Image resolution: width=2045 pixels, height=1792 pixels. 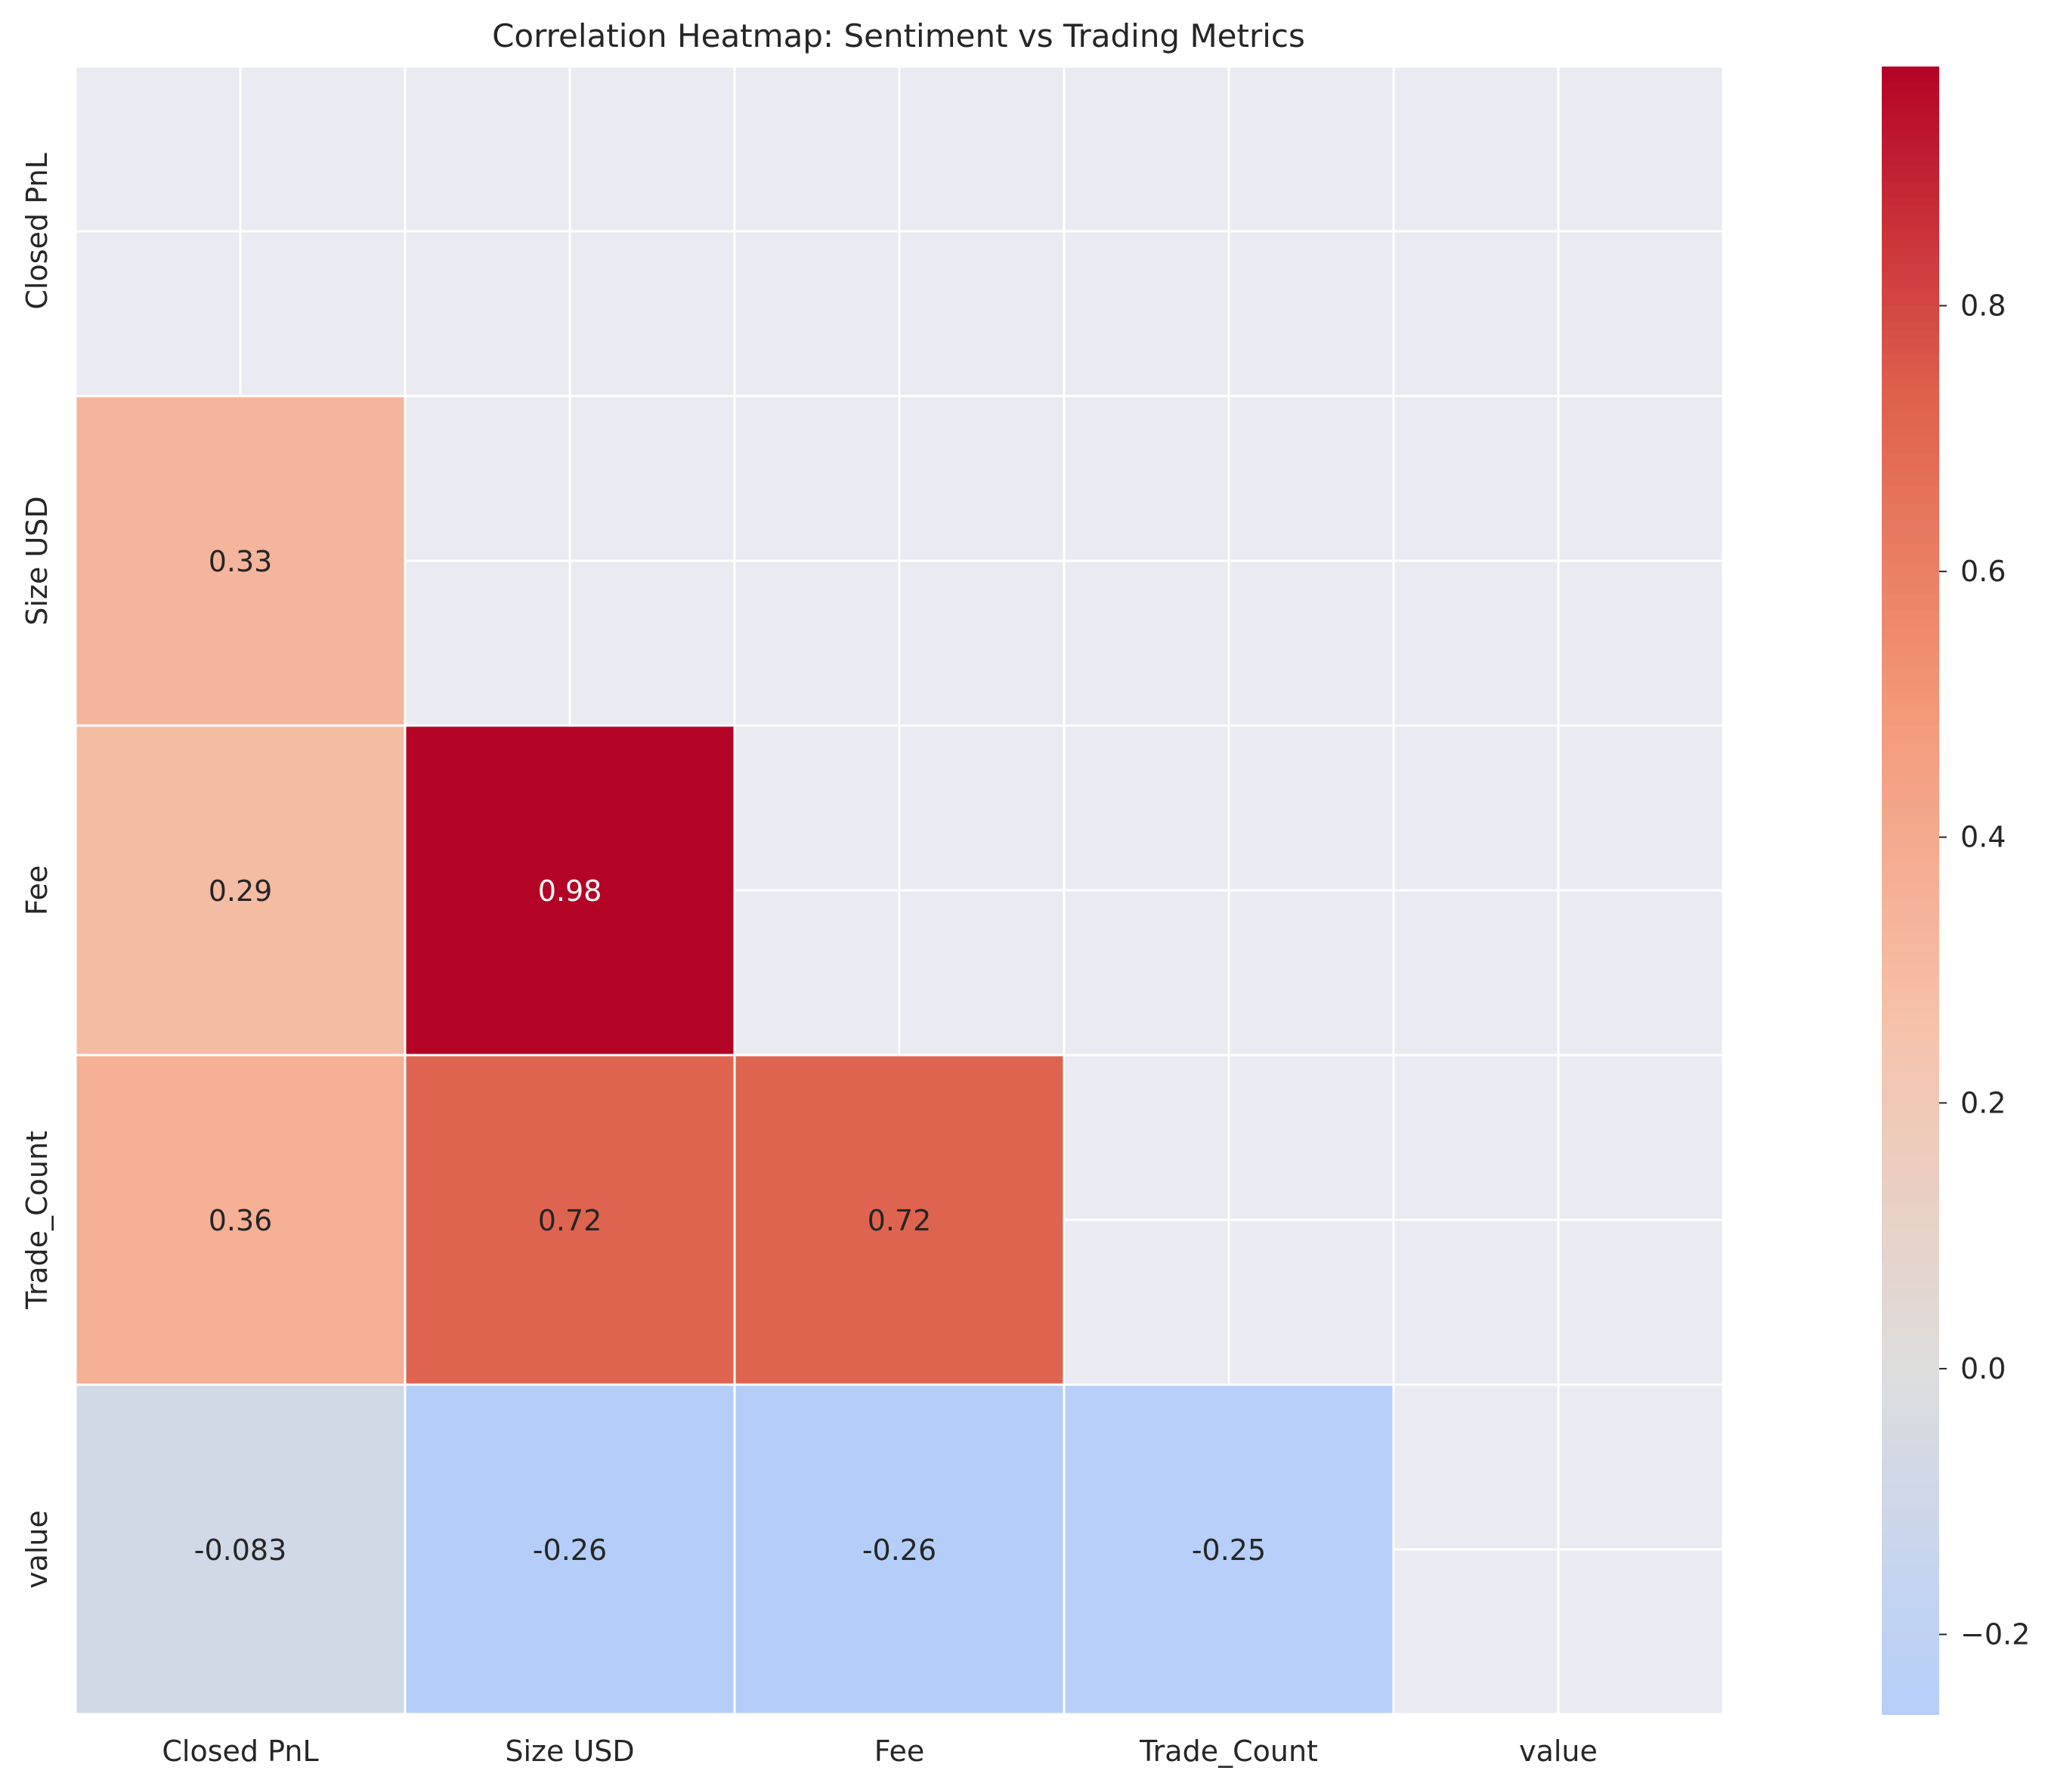 I want to click on heatmap-cell-trade-count-size-usd, so click(x=570, y=1220).